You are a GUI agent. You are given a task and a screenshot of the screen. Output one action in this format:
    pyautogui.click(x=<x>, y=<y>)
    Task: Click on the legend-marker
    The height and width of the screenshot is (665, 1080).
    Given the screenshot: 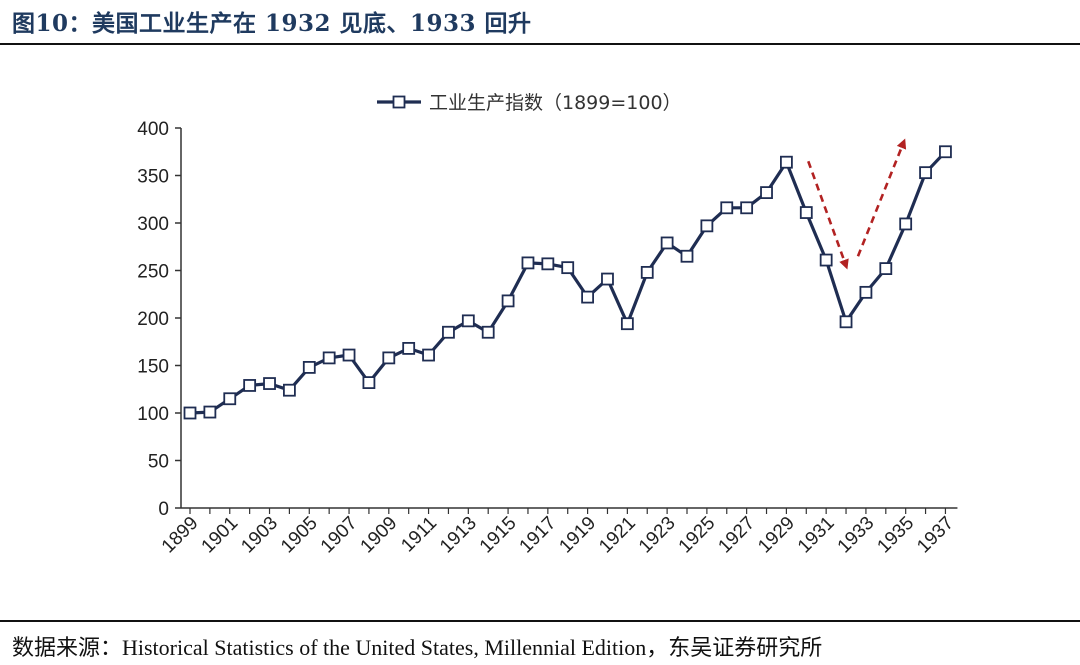 What is the action you would take?
    pyautogui.click(x=399, y=102)
    